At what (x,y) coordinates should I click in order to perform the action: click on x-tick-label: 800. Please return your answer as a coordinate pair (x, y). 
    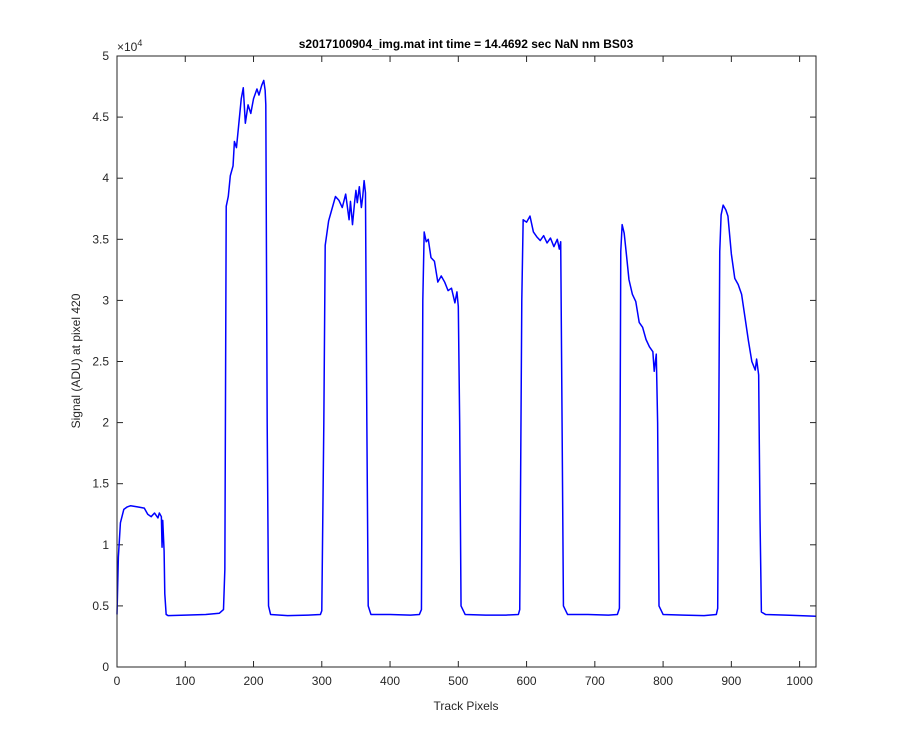
    Looking at the image, I should click on (663, 681).